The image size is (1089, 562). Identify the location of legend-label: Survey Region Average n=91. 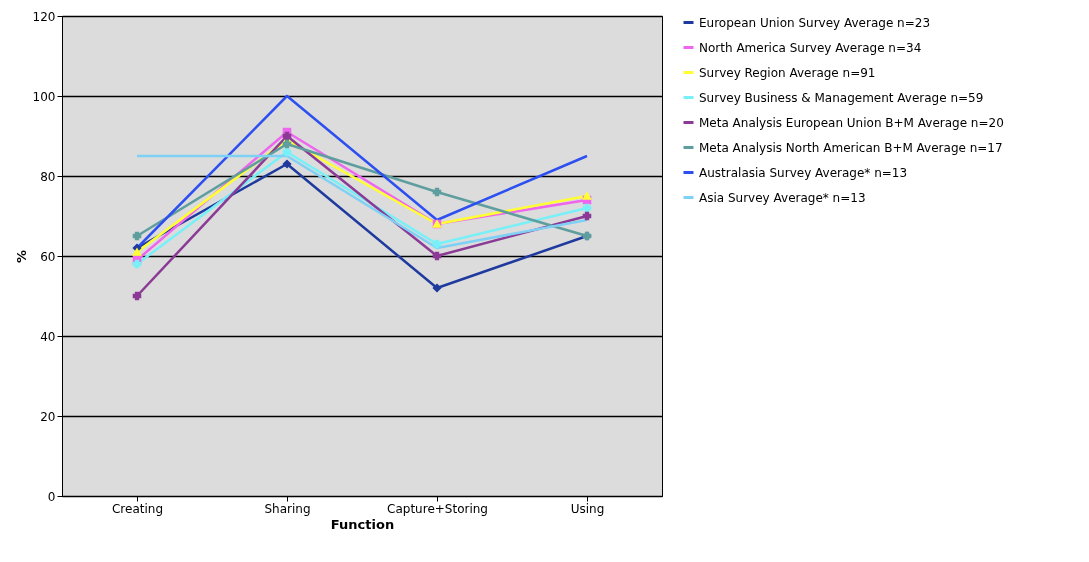
(787, 72).